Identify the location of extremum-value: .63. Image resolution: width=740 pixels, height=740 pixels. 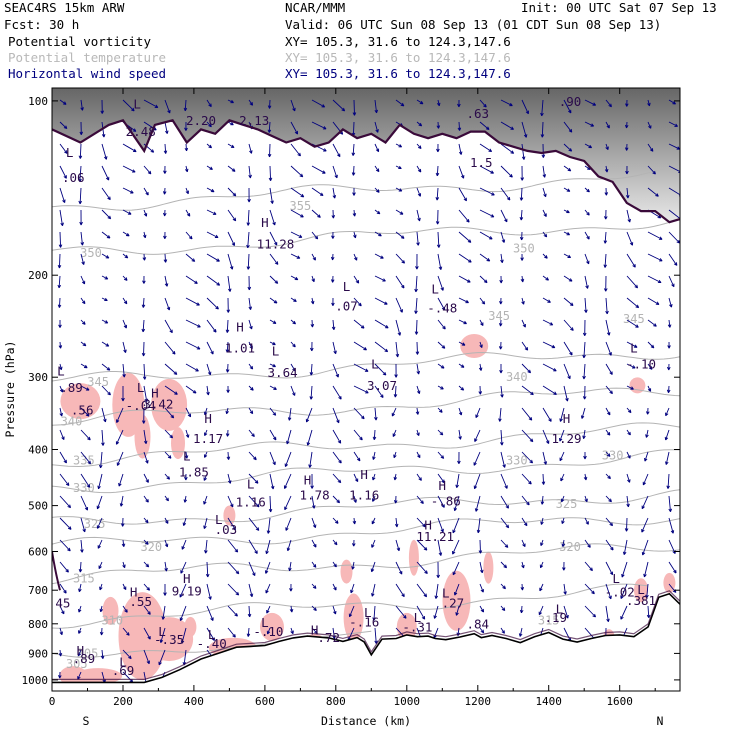
(478, 113).